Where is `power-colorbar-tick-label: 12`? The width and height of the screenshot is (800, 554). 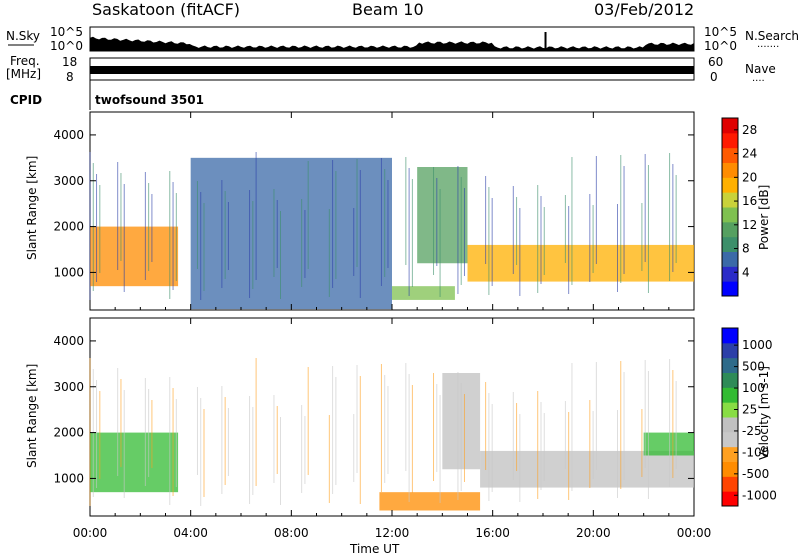 power-colorbar-tick-label: 12 is located at coordinates (749, 225).